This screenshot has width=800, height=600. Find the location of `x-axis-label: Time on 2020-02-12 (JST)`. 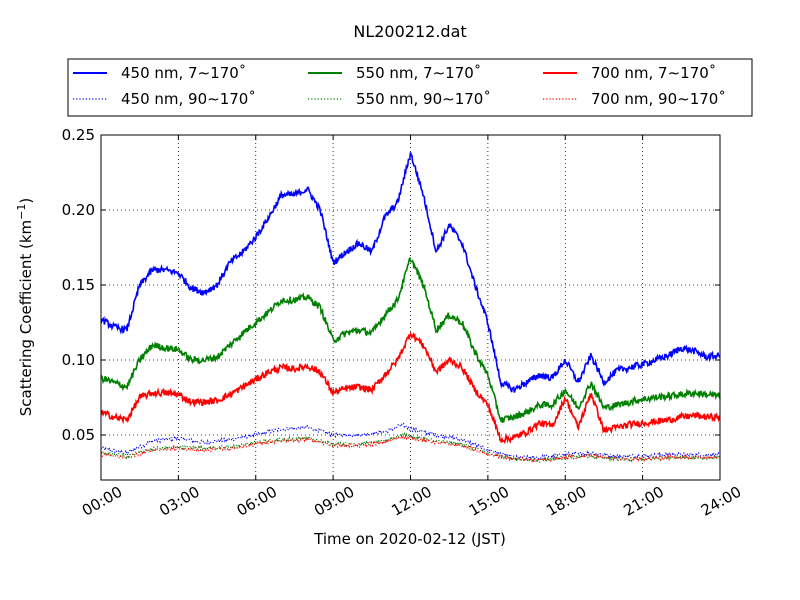

x-axis-label: Time on 2020-02-12 (JST) is located at coordinates (409, 539).